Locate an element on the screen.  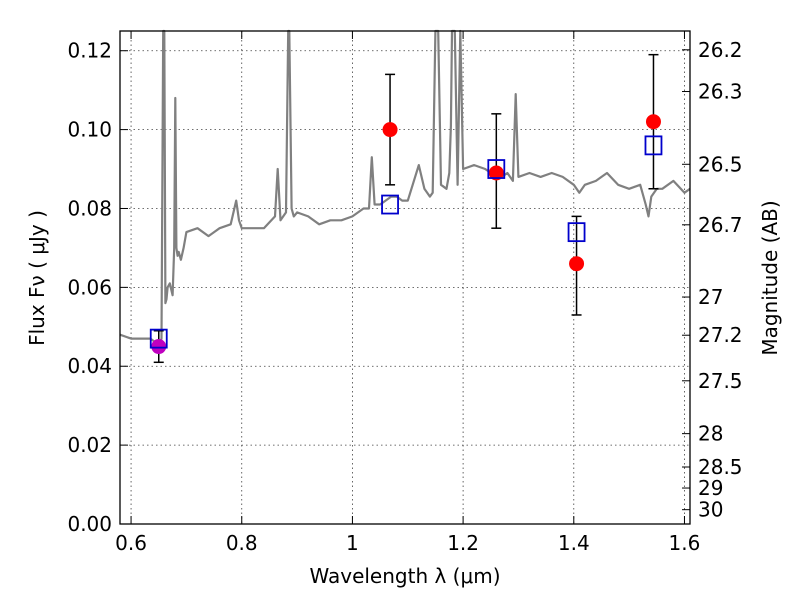
y-tick-label: 0.02 is located at coordinates (89, 445).